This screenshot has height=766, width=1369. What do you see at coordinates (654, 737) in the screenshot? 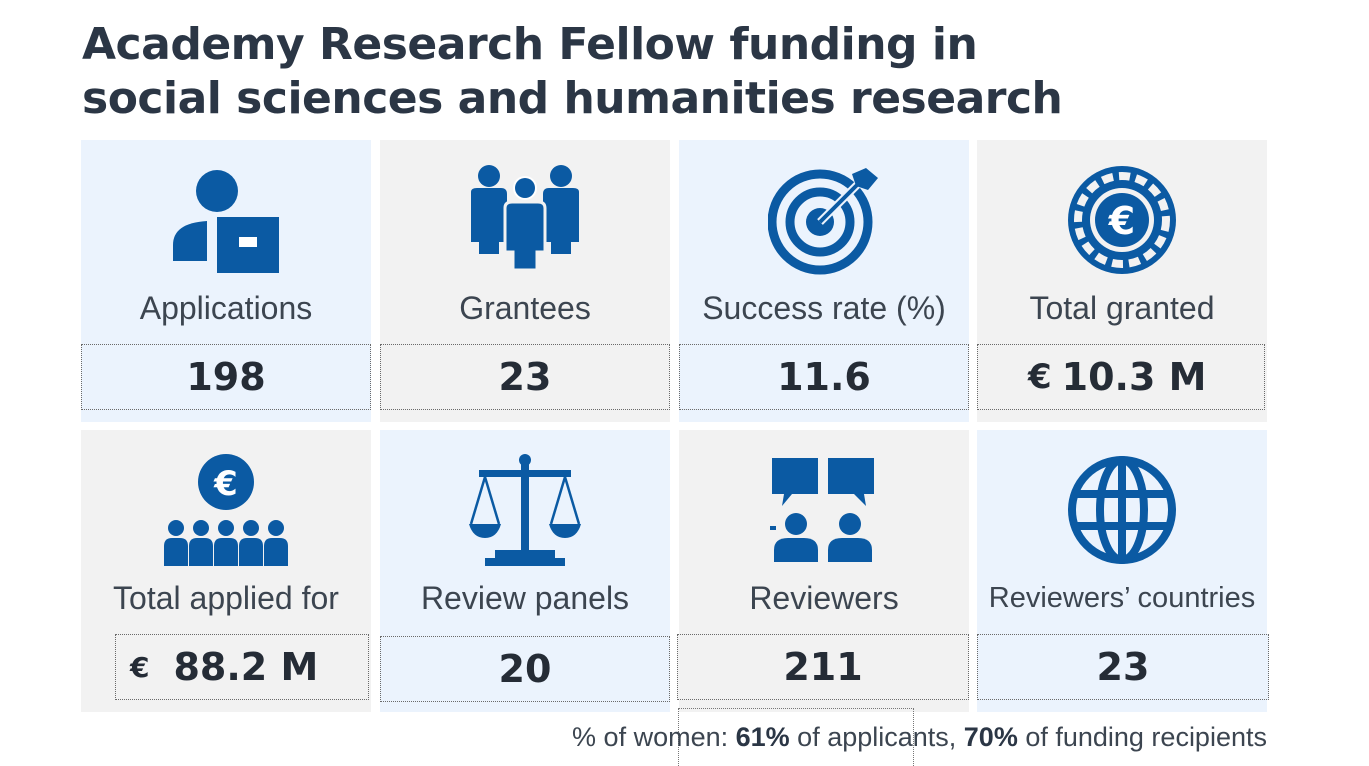
I see `footer-prefix: % of women:` at bounding box center [654, 737].